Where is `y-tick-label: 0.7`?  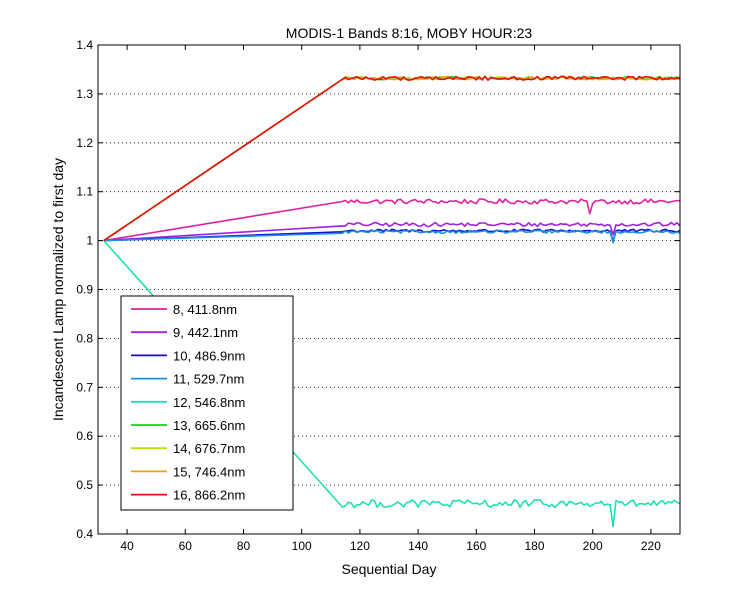 y-tick-label: 0.7 is located at coordinates (84, 387).